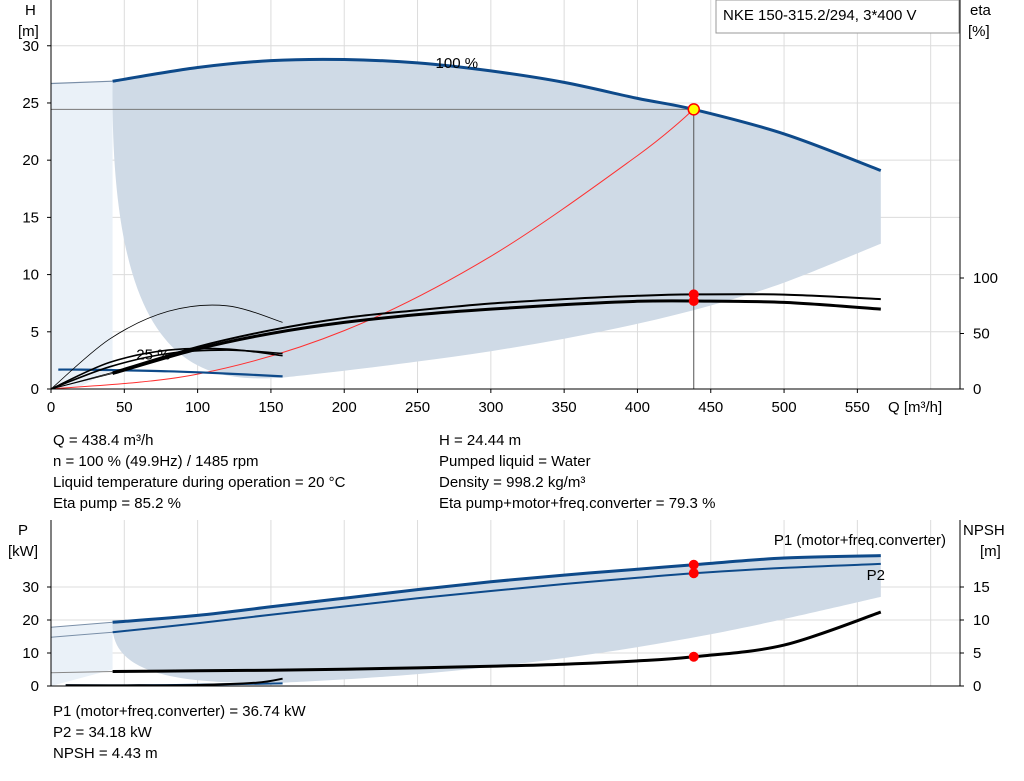 This screenshot has height=781, width=1024. Describe the element at coordinates (30, 275) in the screenshot. I see `y-tick-label: 10` at that location.